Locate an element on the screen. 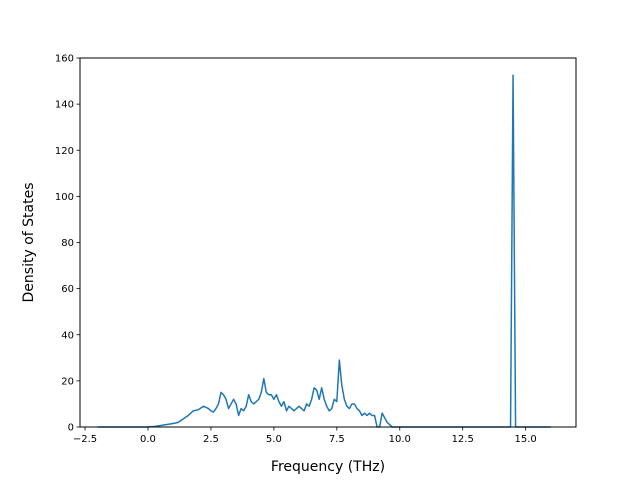 This screenshot has height=480, width=640. y-tick-label: 120 is located at coordinates (64, 151).